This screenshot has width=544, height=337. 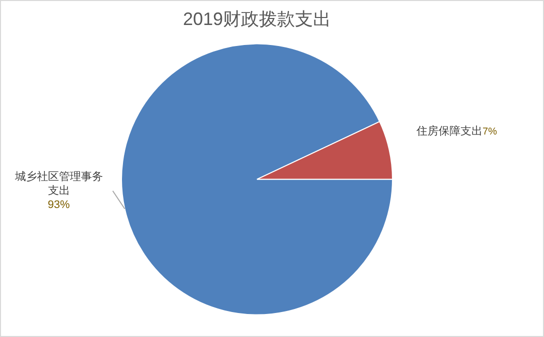 I want to click on slice-label: 城乡社区管理事务支出, so click(x=58, y=183).